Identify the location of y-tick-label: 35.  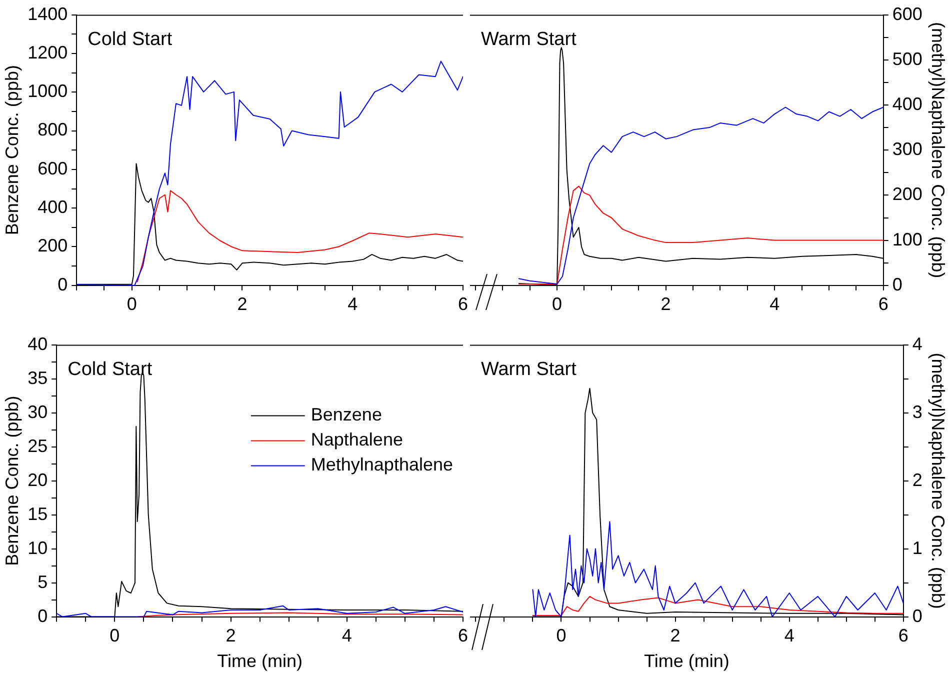
(38, 378).